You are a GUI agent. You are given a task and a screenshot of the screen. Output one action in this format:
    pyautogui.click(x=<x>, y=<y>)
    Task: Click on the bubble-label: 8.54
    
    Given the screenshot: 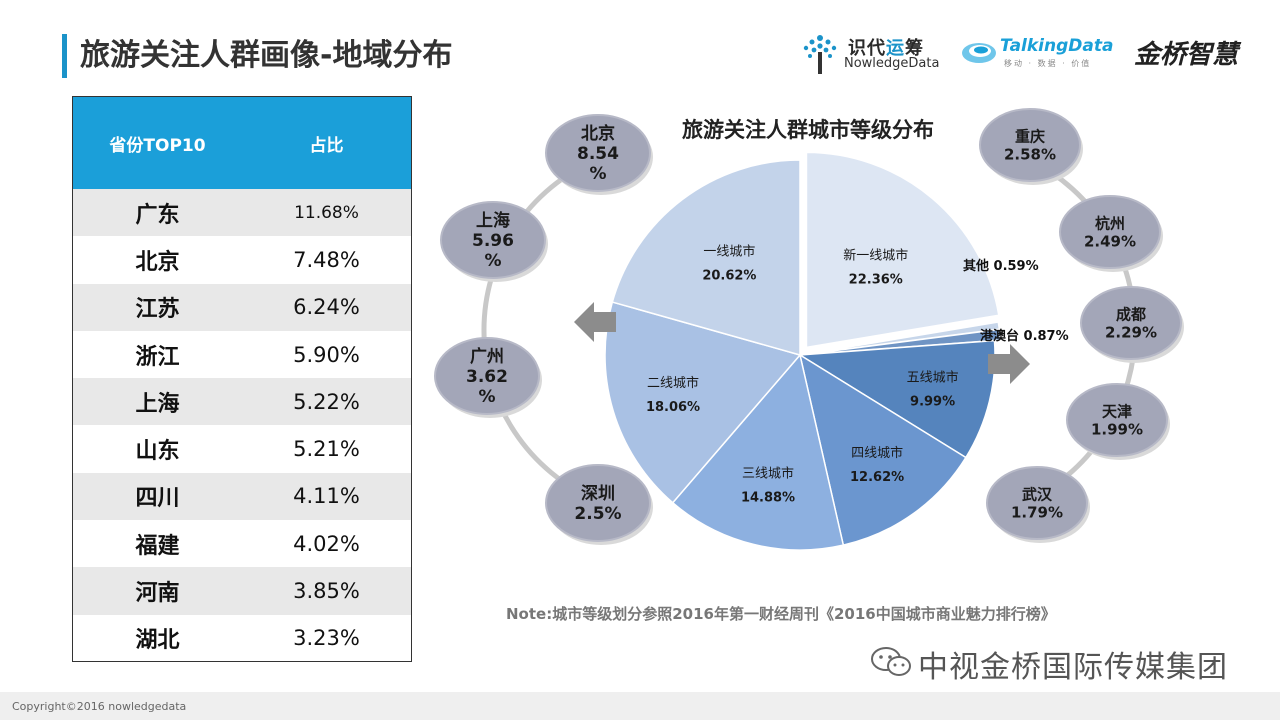 What is the action you would take?
    pyautogui.click(x=598, y=154)
    